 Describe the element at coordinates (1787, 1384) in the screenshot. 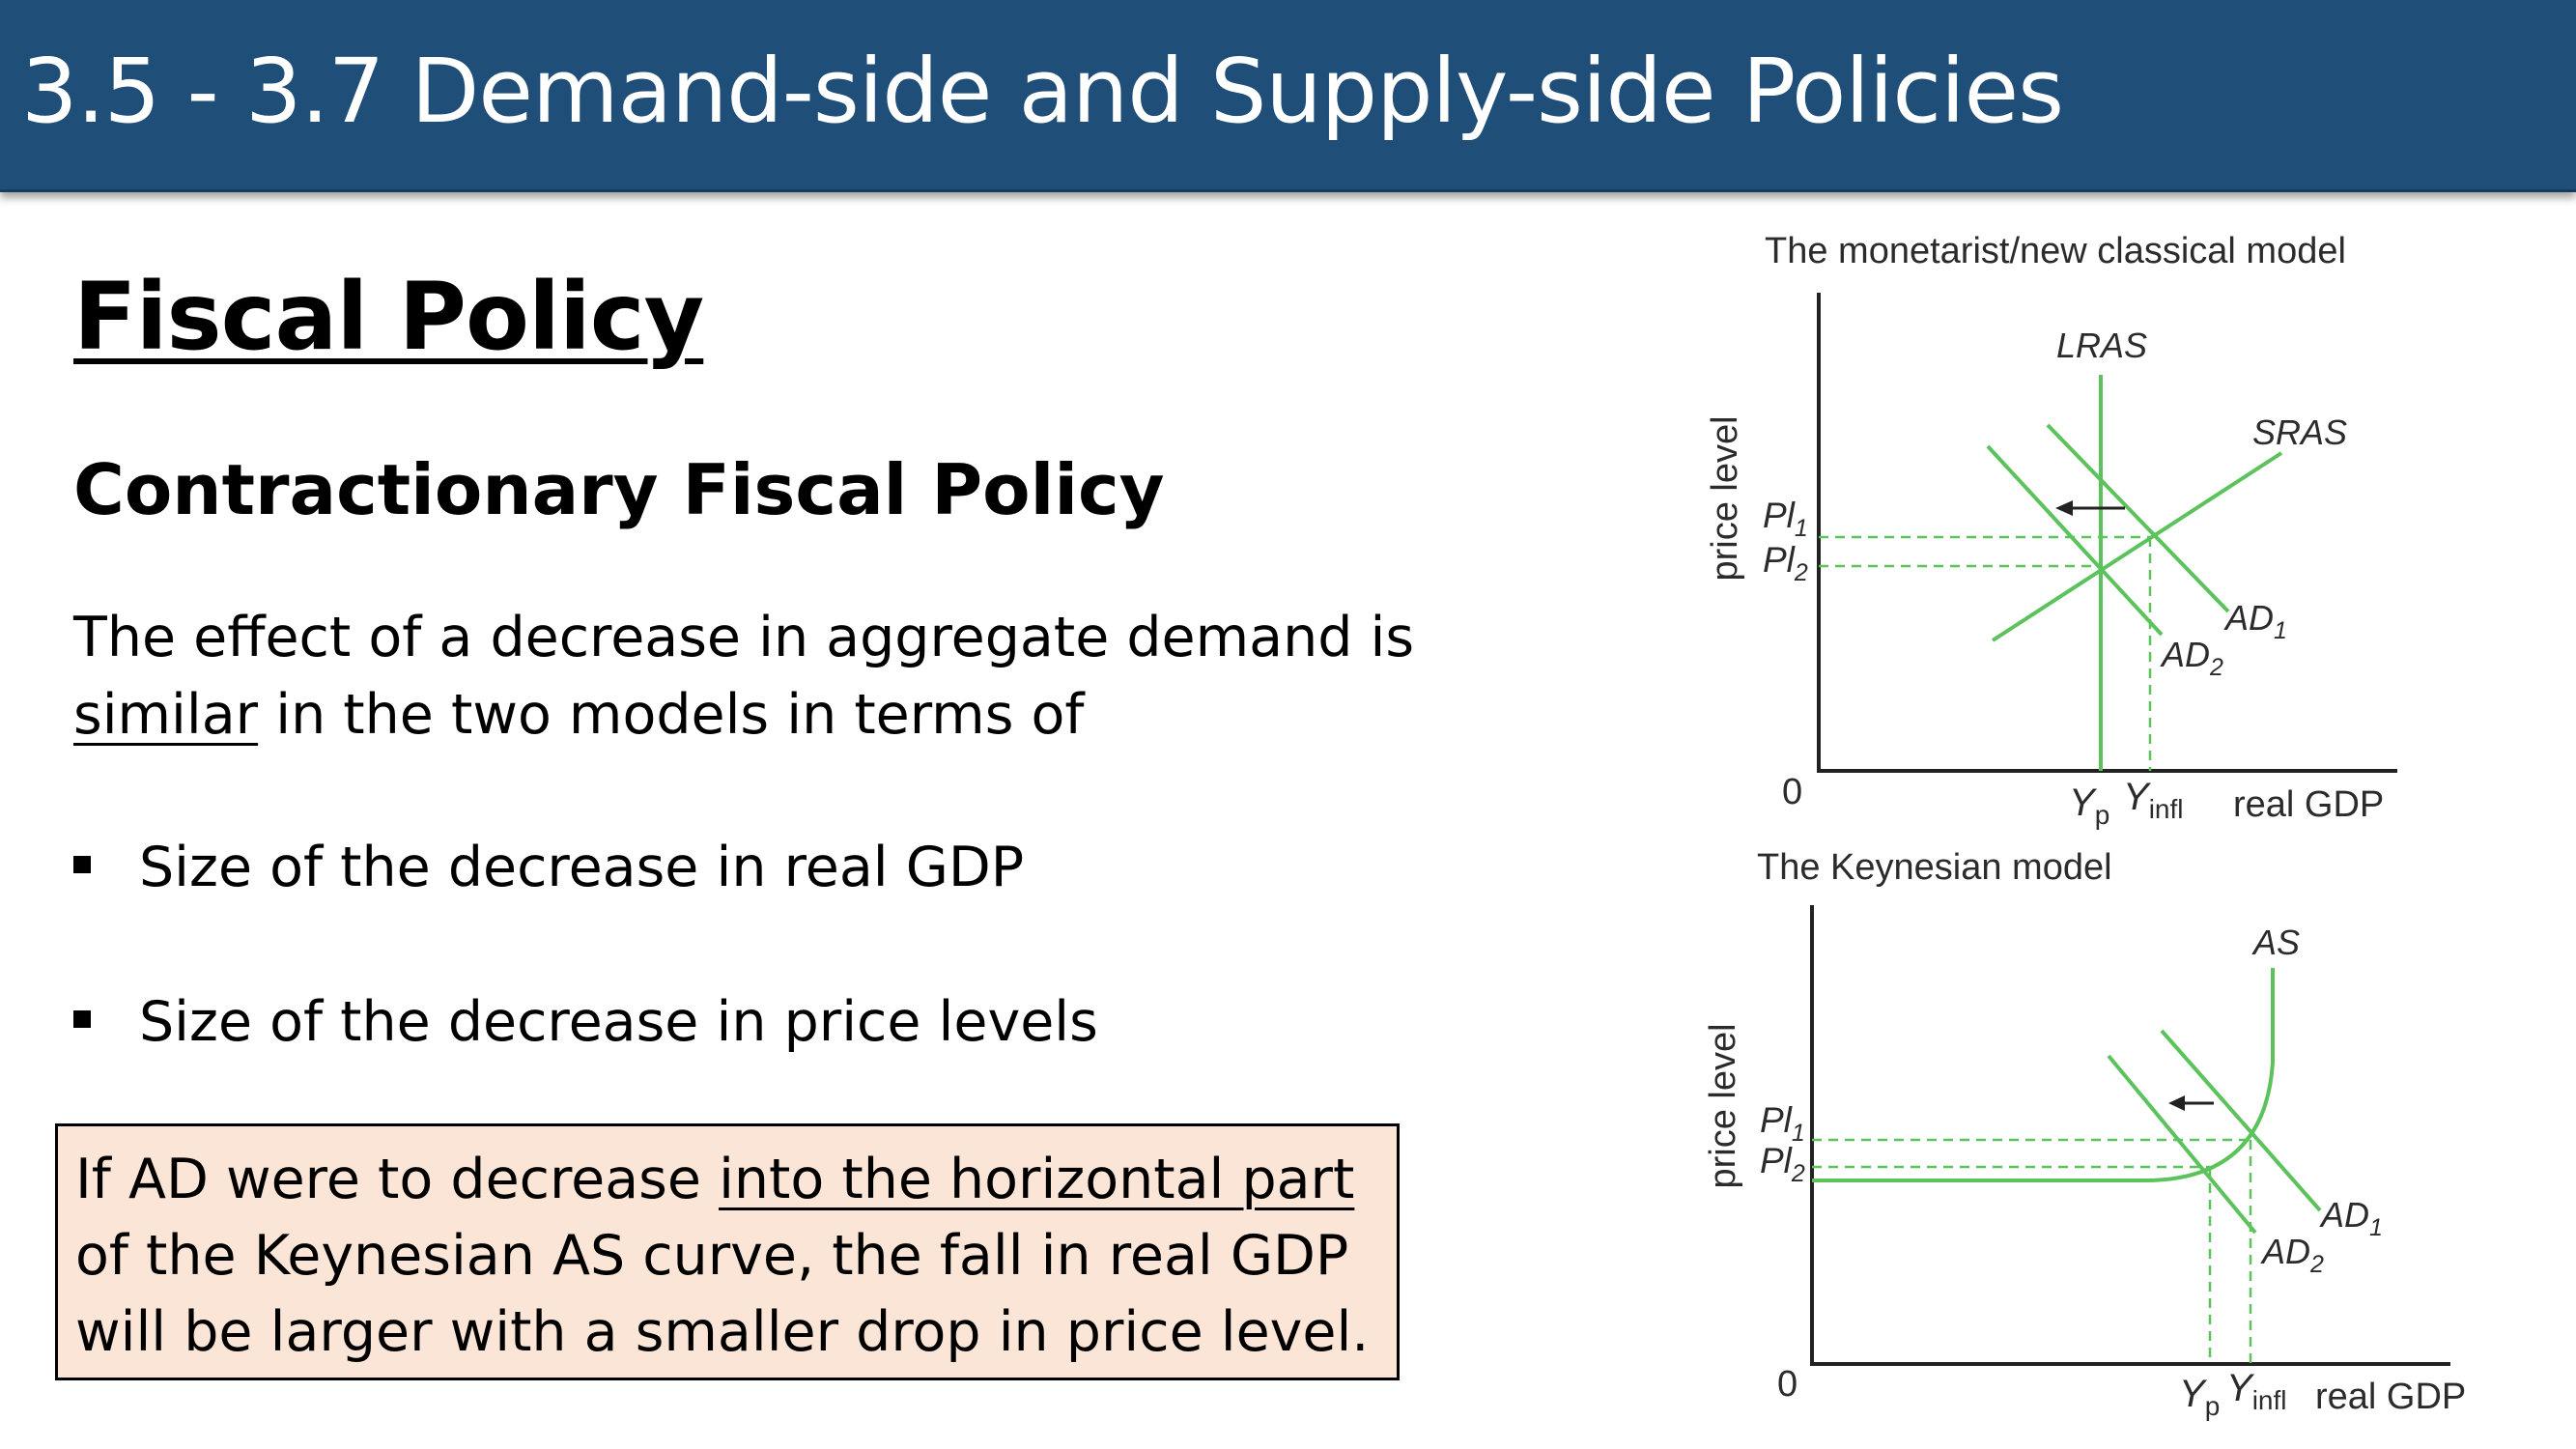

I see `keynesian-origin-label: 0` at that location.